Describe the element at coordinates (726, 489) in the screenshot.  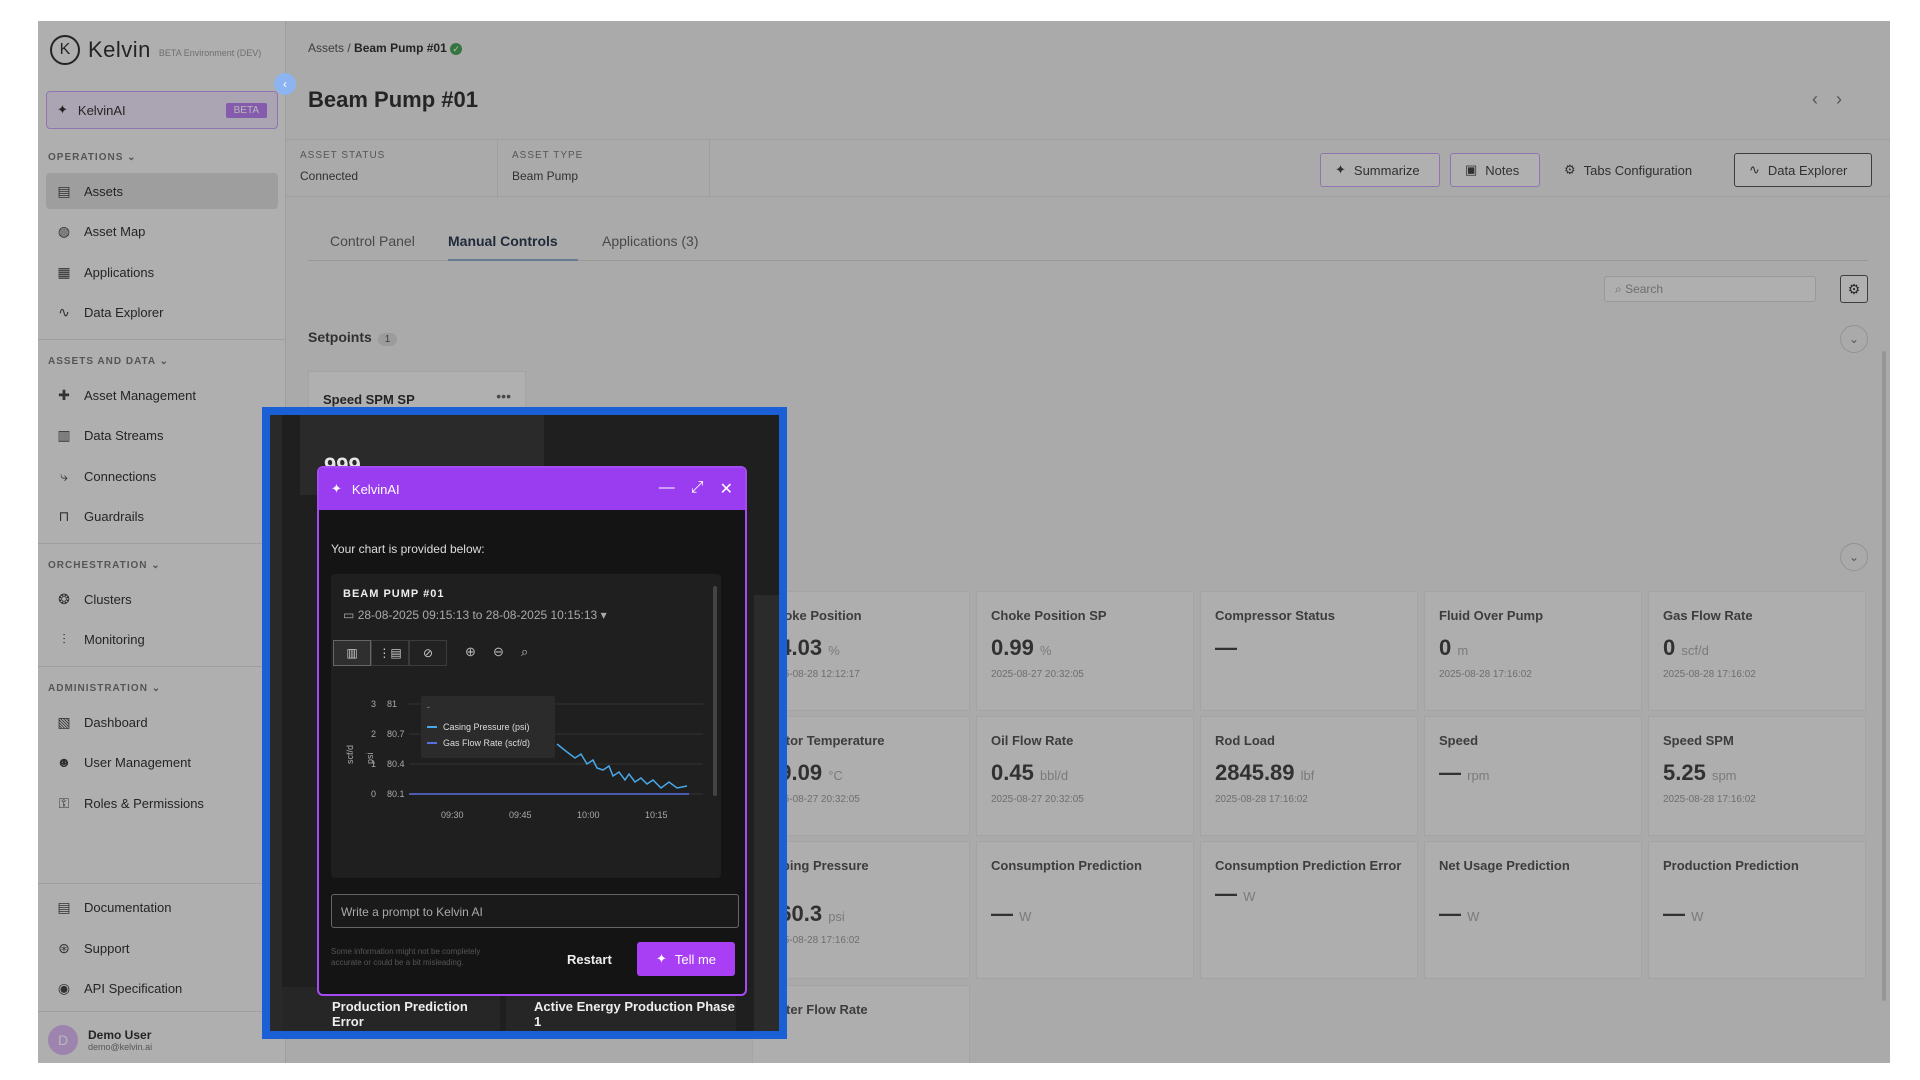
I see `close-icon: ✕` at that location.